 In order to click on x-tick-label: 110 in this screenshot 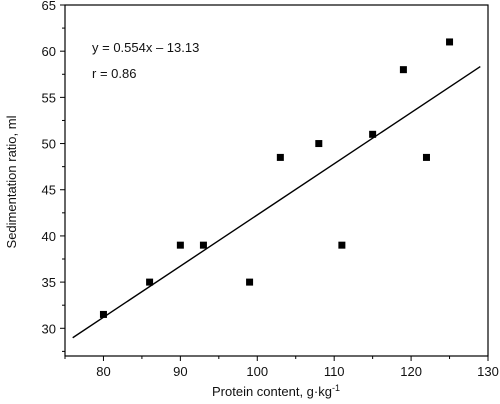, I will do `click(334, 371)`.